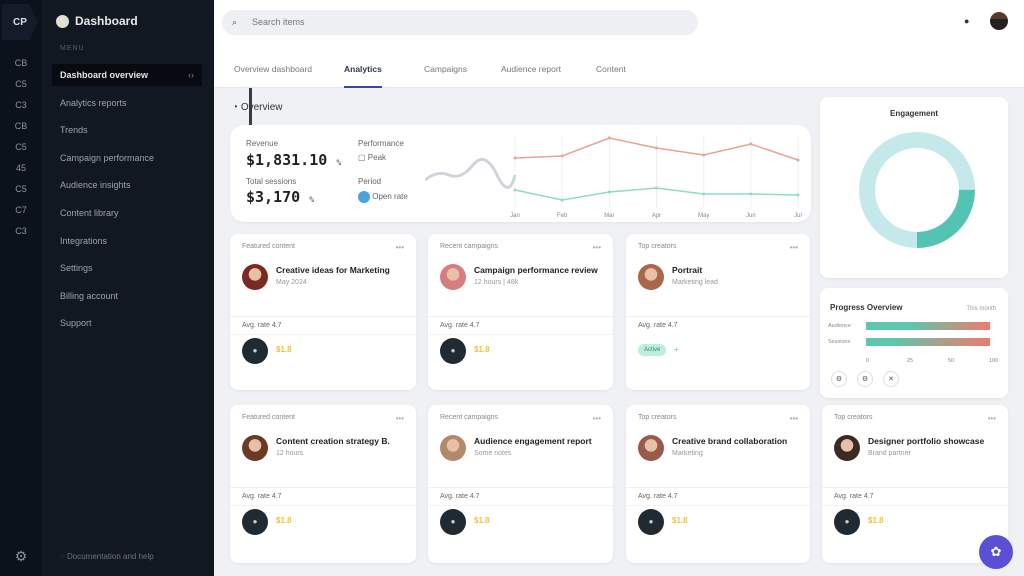 This screenshot has height=576, width=1024. What do you see at coordinates (21, 189) in the screenshot?
I see `settings-icon: C5` at bounding box center [21, 189].